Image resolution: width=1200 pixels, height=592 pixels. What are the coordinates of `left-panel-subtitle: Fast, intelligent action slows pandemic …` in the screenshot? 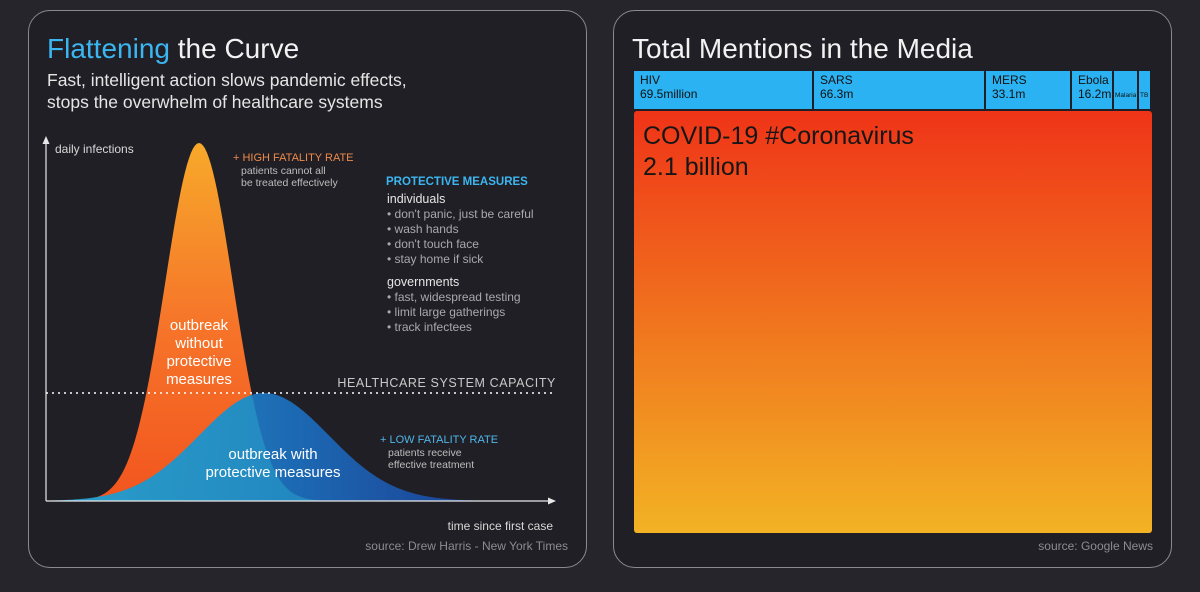 It's located at (307, 91).